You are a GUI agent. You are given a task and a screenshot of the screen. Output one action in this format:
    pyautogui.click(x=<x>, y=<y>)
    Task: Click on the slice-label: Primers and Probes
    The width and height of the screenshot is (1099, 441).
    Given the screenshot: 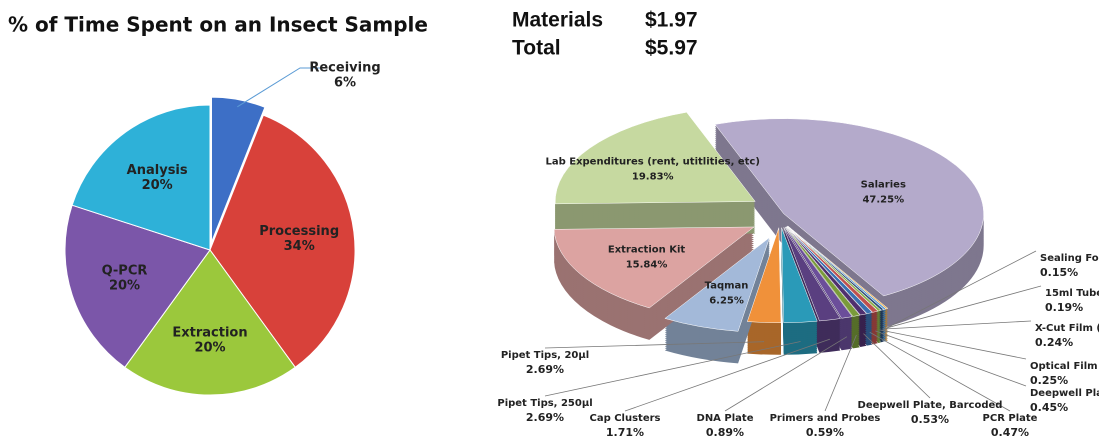 What is the action you would take?
    pyautogui.click(x=825, y=418)
    